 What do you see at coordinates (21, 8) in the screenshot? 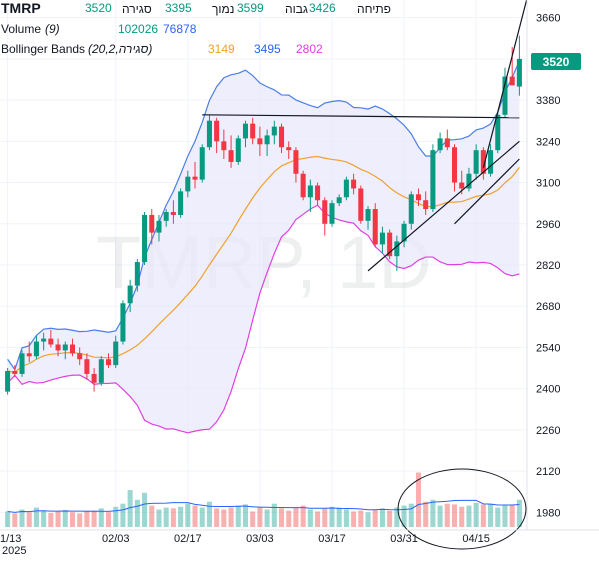
I see `symbol-name: TMRP` at bounding box center [21, 8].